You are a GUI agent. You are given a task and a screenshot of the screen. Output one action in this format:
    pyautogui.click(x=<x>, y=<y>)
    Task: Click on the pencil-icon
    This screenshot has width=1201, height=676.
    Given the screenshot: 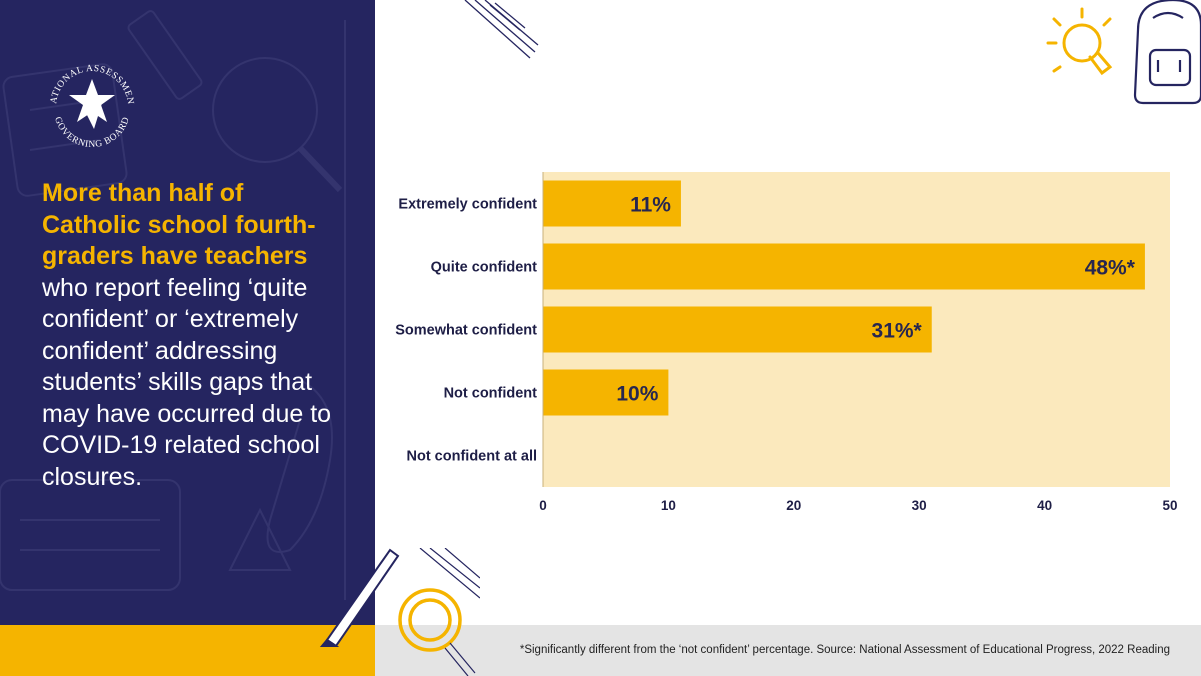 What is the action you would take?
    pyautogui.click(x=359, y=597)
    